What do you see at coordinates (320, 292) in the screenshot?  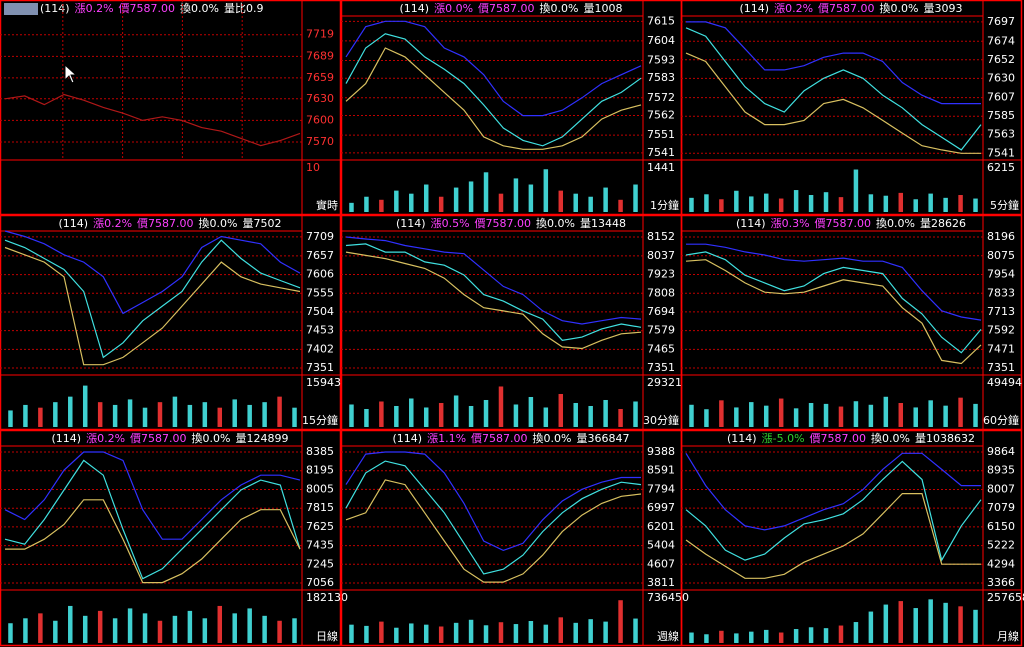 I see `y-tick-label: 7555` at bounding box center [320, 292].